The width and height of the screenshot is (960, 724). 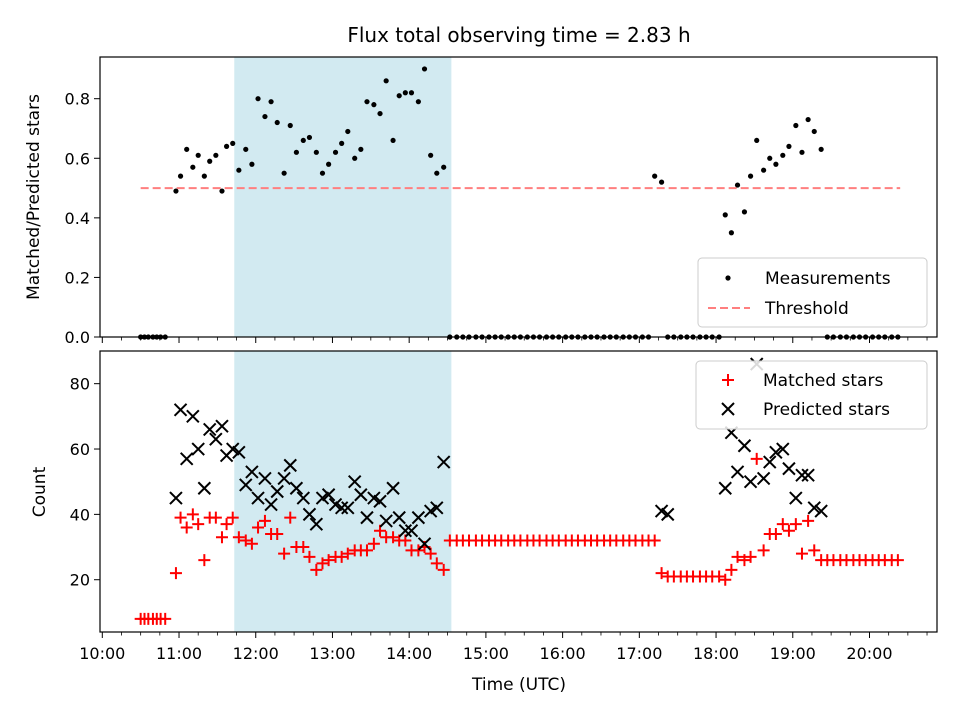 I want to click on top-shaded-span, so click(x=343, y=197).